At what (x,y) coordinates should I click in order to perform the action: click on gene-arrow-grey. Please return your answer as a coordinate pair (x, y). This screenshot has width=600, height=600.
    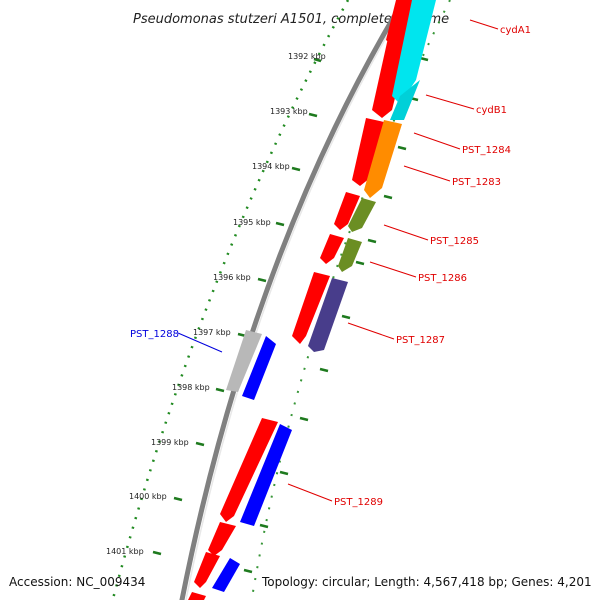
    Looking at the image, I should click on (244, 361).